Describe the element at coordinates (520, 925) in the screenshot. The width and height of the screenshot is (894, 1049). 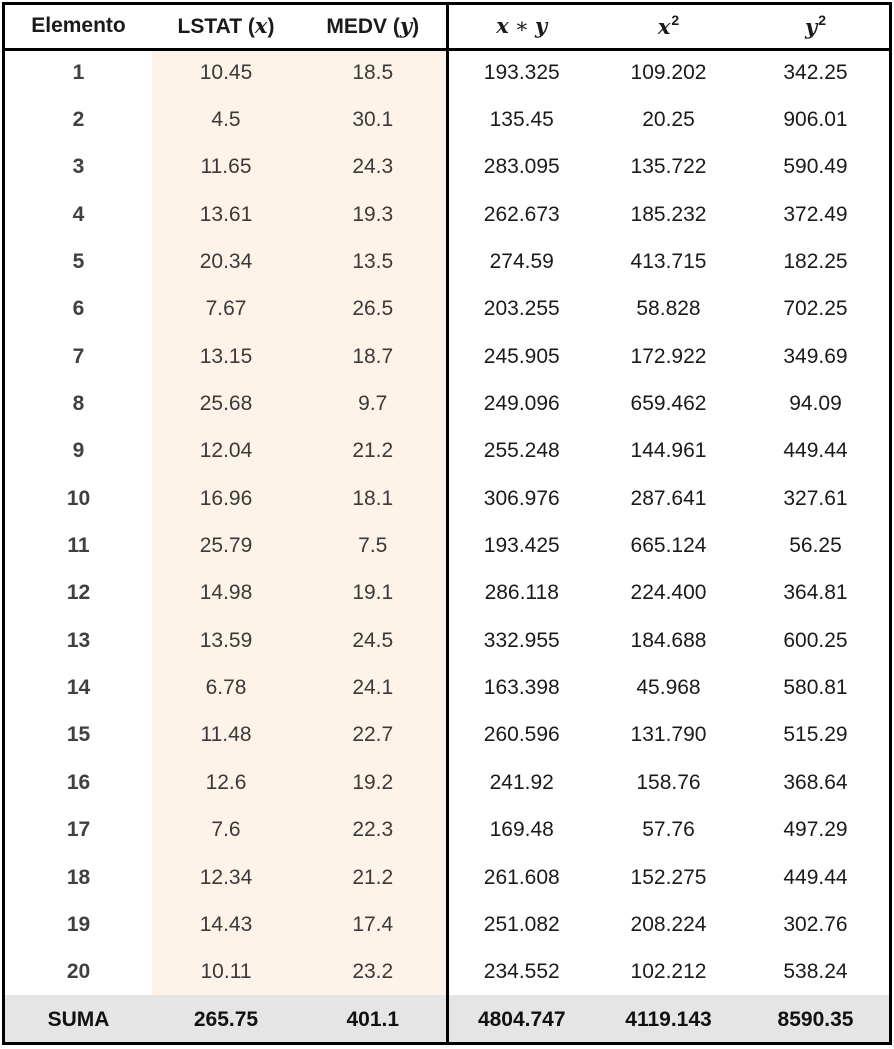
I see `cell-x-times-y: 251.082` at that location.